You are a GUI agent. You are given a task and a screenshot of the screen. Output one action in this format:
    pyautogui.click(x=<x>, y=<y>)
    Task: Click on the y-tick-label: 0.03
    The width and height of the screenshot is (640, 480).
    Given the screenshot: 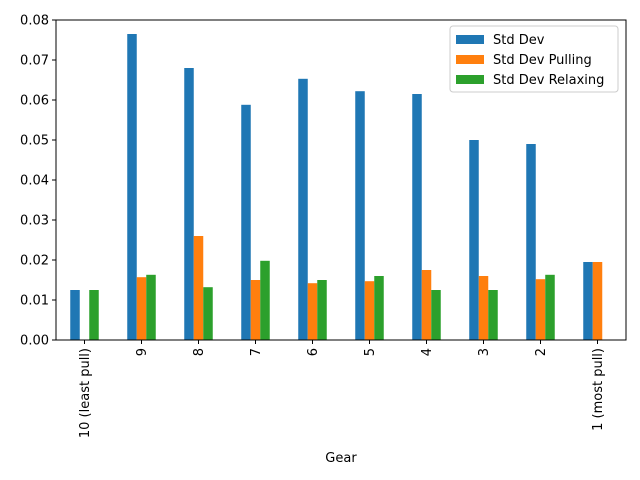 What is the action you would take?
    pyautogui.click(x=34, y=221)
    